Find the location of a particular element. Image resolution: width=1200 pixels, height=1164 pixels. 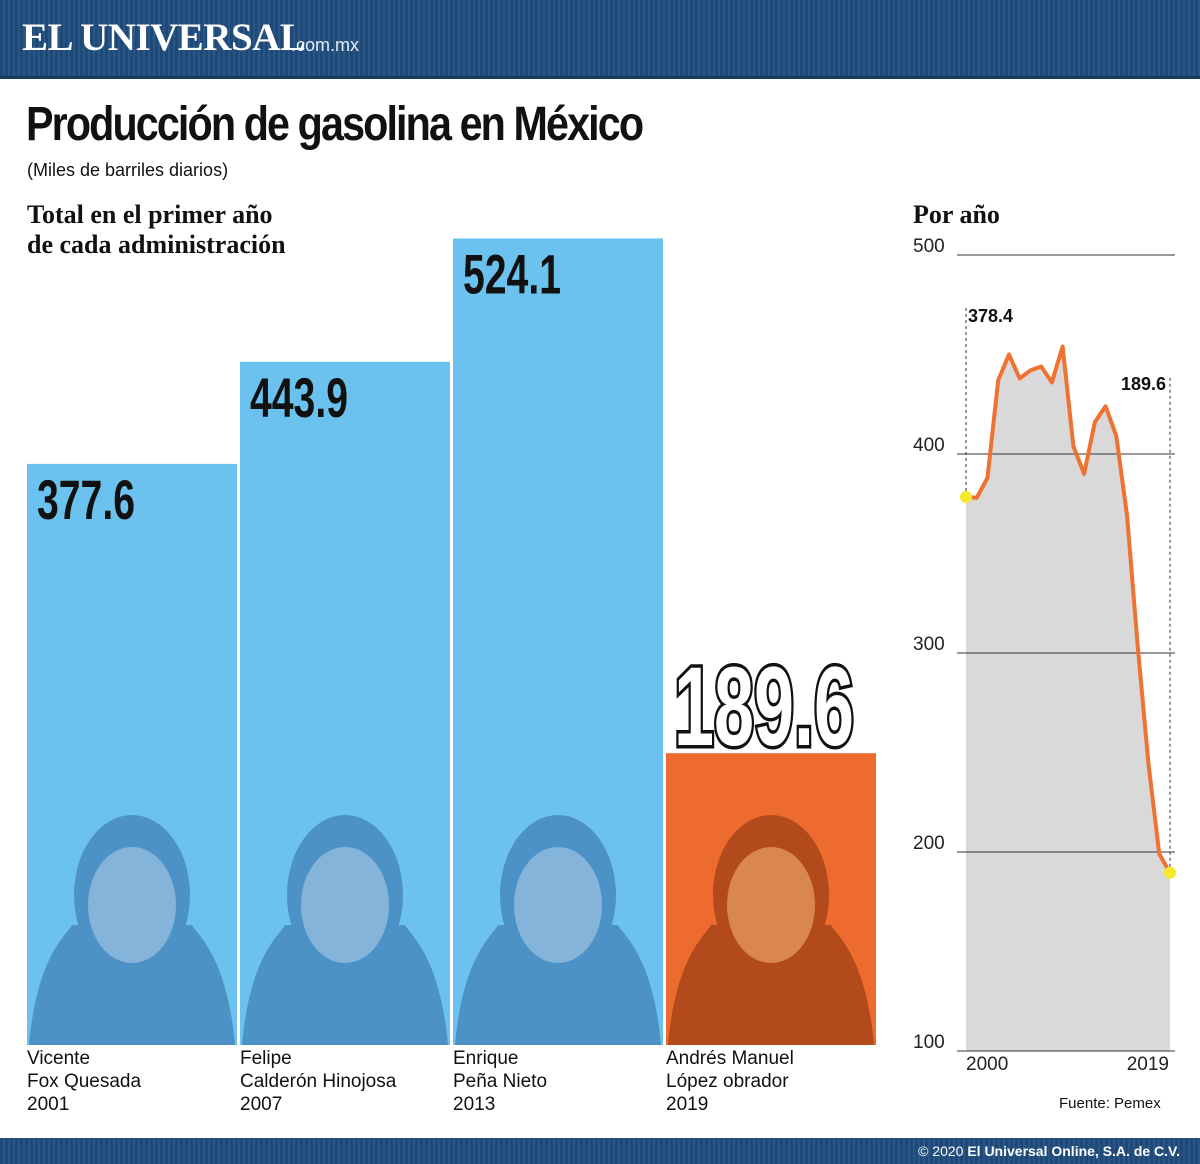

president-last-name: Fox Quesada is located at coordinates (84, 1081).